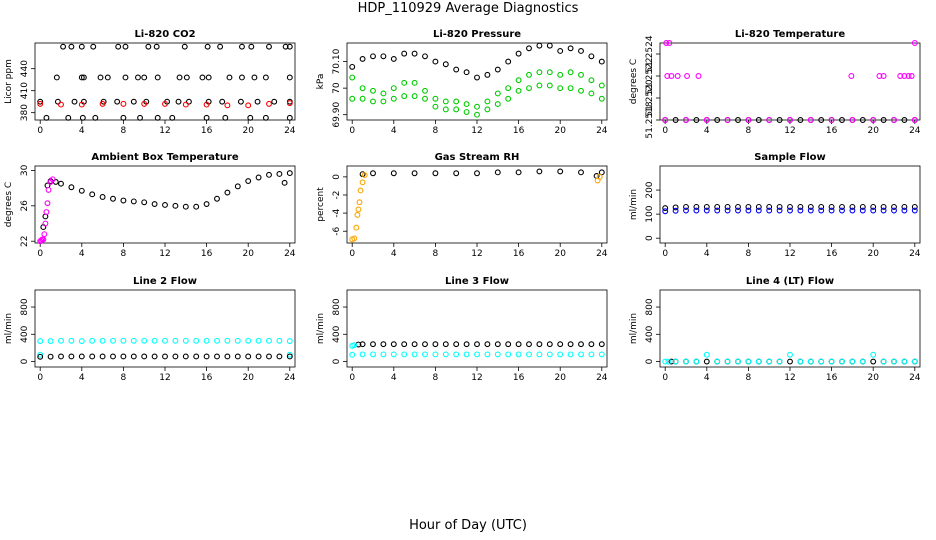 The width and height of the screenshot is (936, 540). What do you see at coordinates (337, 306) in the screenshot?
I see `y-tick-label: 800` at bounding box center [337, 306].